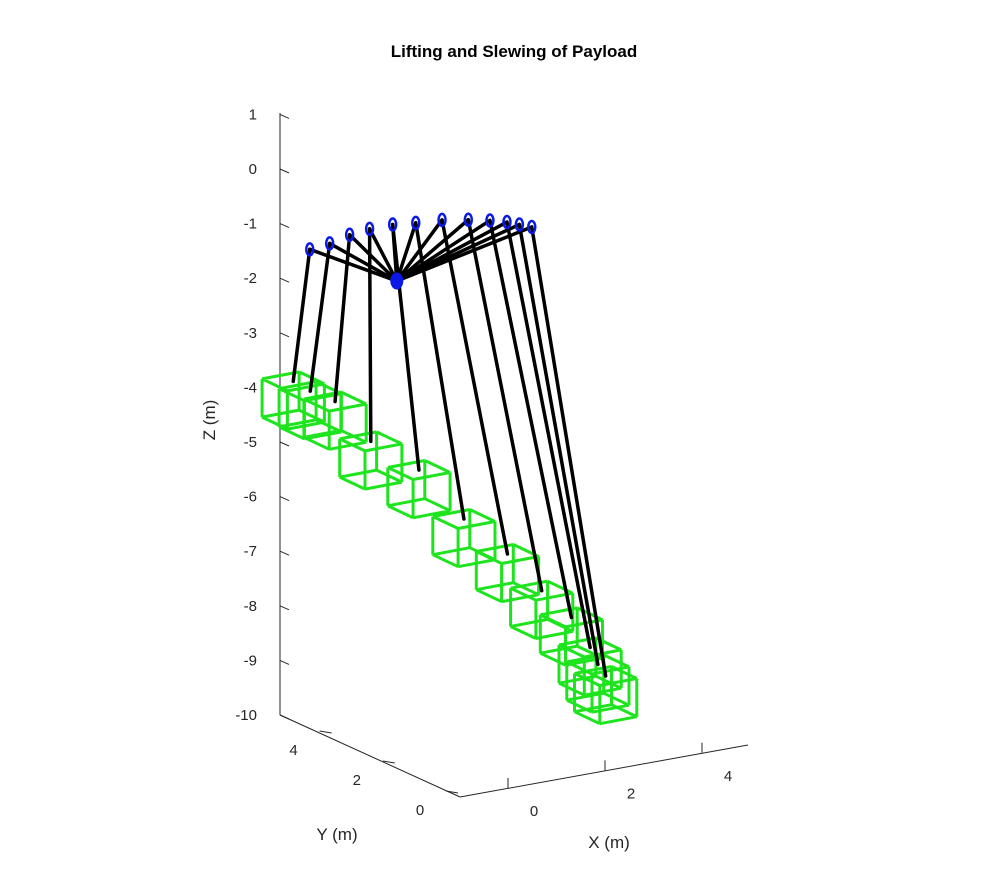 This screenshot has height=895, width=992. Describe the element at coordinates (253, 169) in the screenshot. I see `z-tick-label: 0` at that location.